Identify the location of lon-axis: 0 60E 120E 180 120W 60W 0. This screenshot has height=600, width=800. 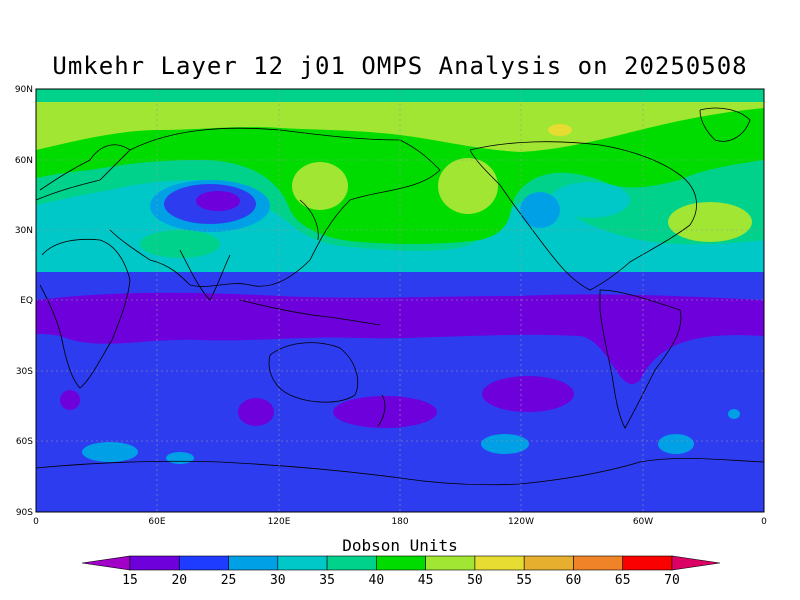
(400, 522).